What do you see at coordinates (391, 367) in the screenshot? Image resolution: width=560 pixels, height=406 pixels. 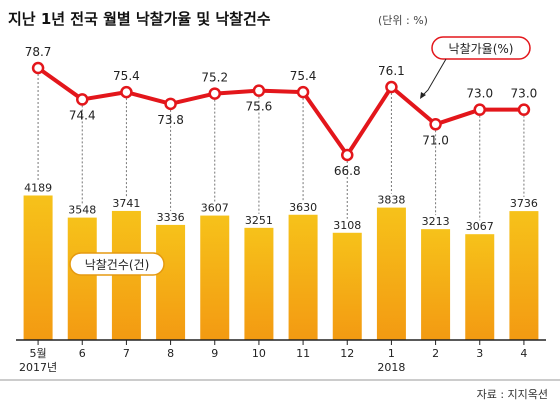 I see `year-label: 2018` at bounding box center [391, 367].